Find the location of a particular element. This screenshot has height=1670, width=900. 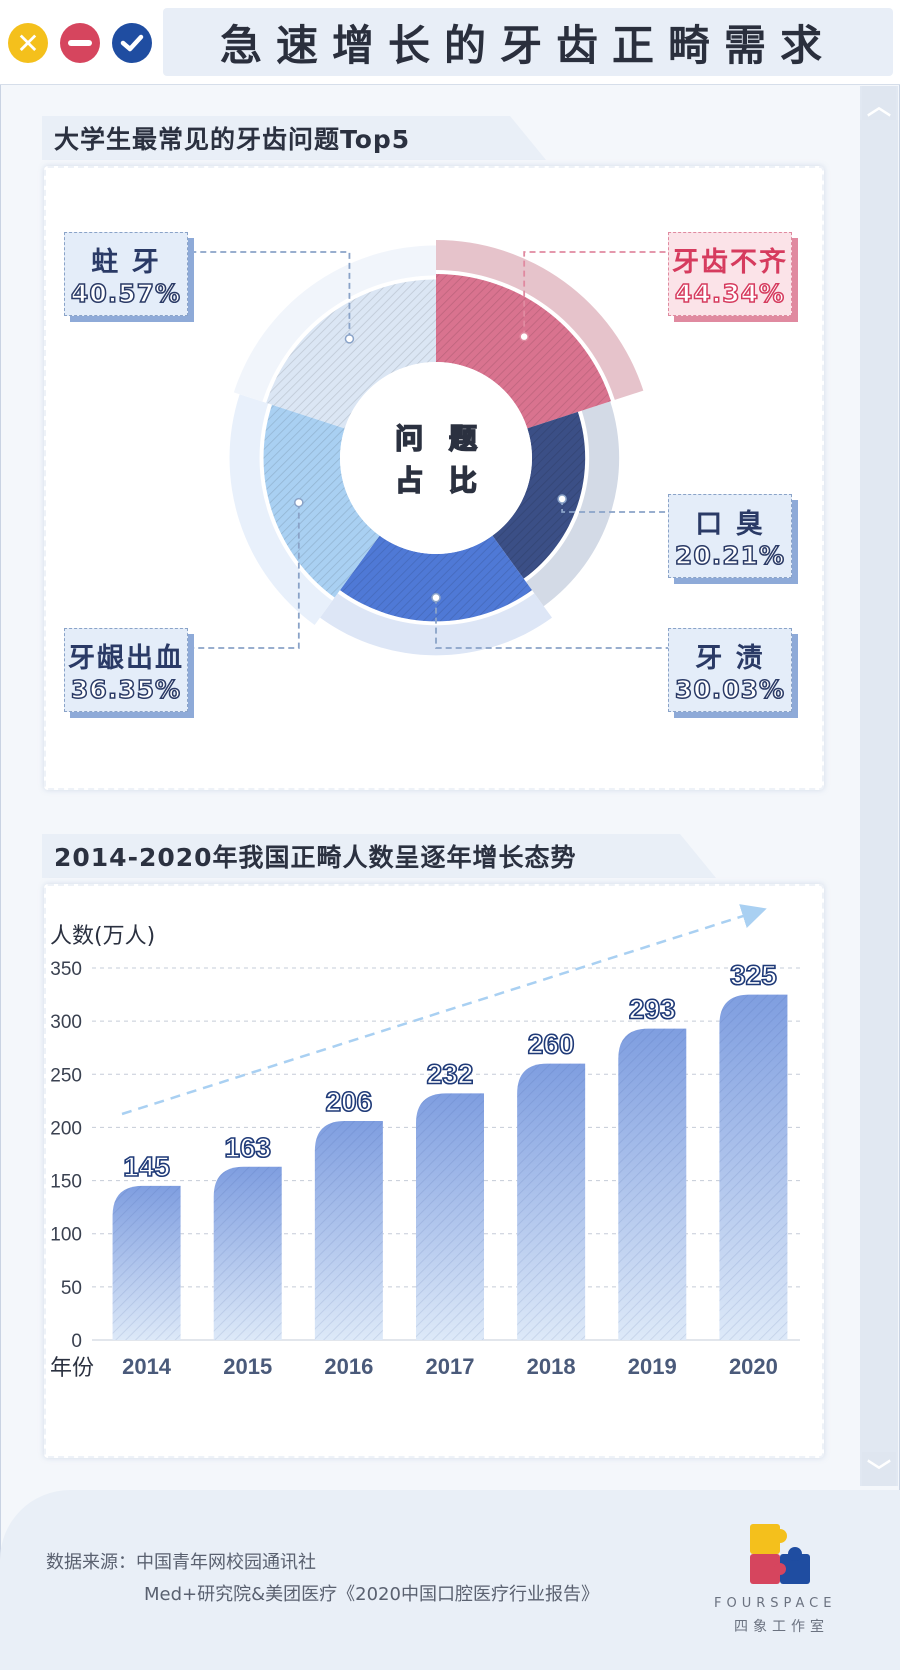

label-percent: 20.21% is located at coordinates (730, 555).